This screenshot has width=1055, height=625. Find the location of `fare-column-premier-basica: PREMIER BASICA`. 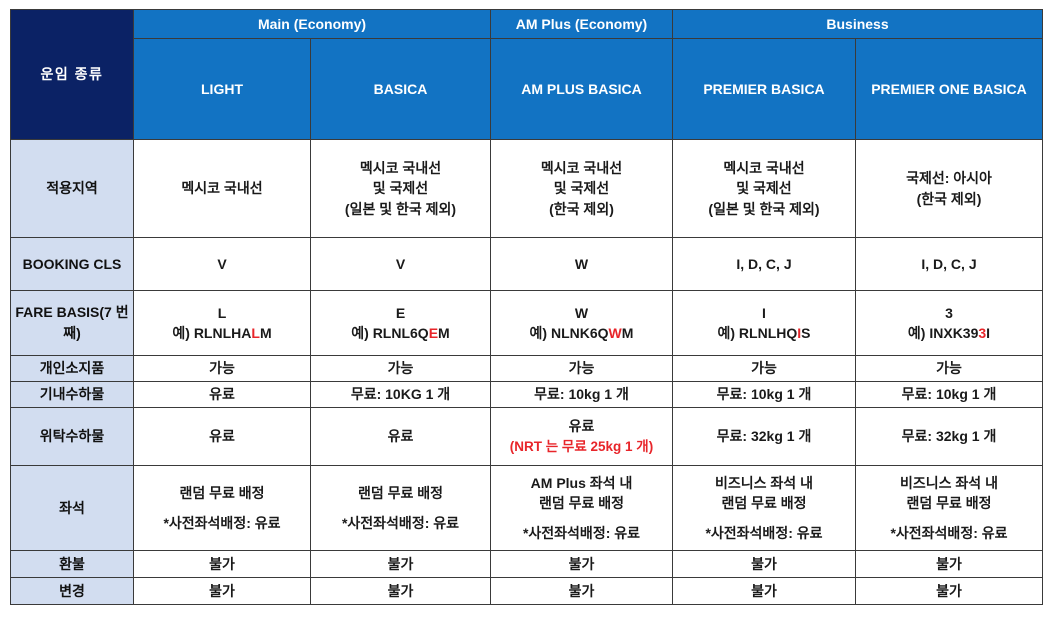

fare-column-premier-basica: PREMIER BASICA is located at coordinates (764, 89).